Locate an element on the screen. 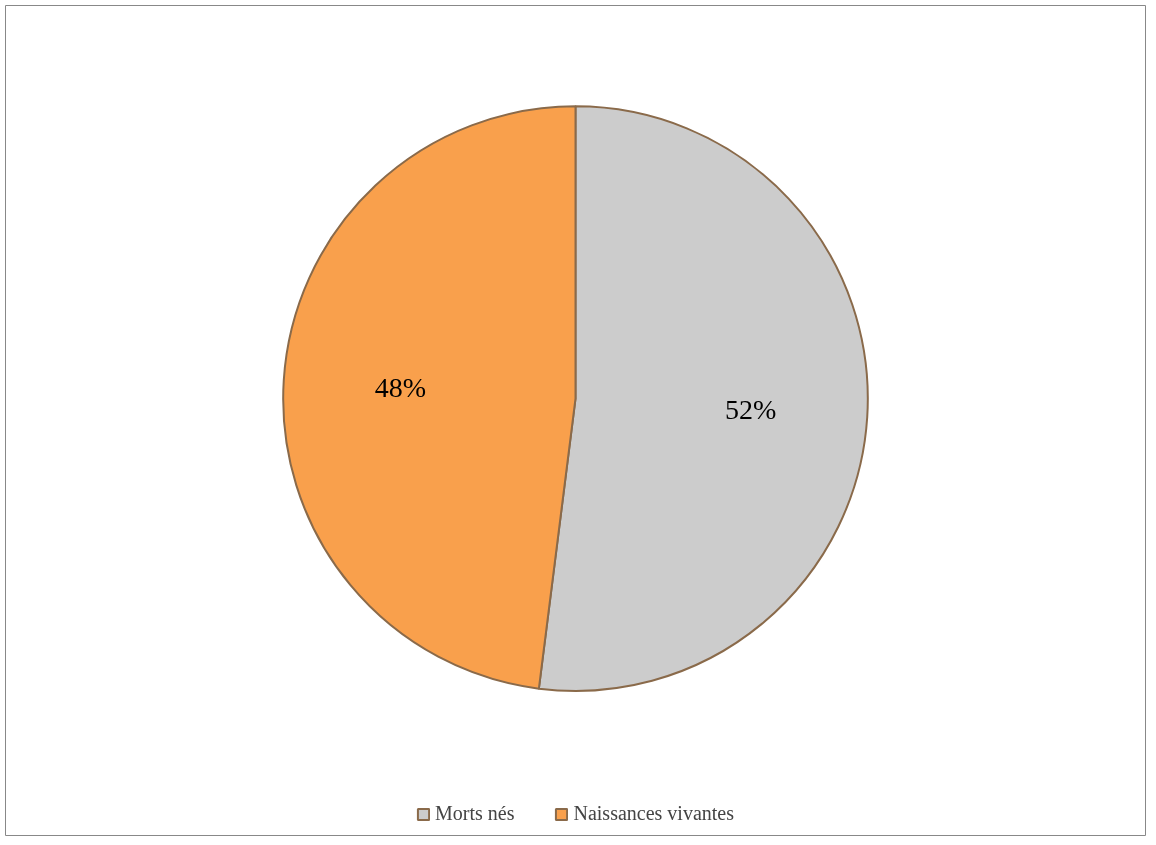 This screenshot has height=845, width=1156. data-label: 48% is located at coordinates (400, 388).